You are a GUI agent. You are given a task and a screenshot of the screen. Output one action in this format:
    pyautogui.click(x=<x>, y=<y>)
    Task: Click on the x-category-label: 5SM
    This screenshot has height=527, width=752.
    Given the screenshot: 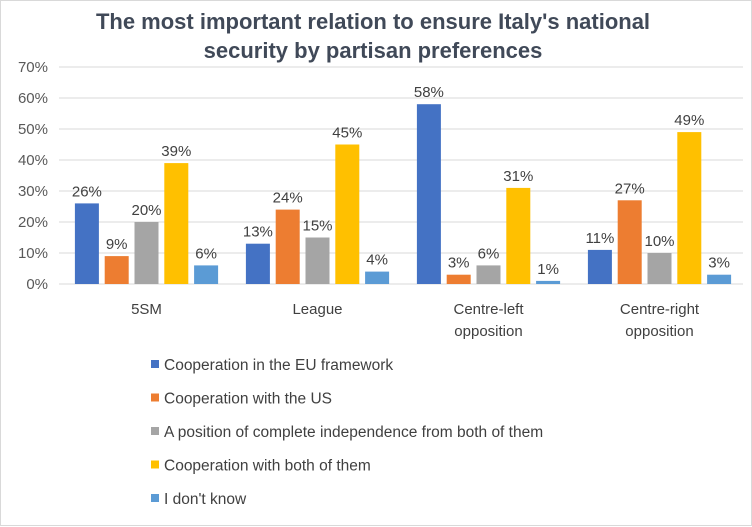 What is the action you would take?
    pyautogui.click(x=146, y=309)
    